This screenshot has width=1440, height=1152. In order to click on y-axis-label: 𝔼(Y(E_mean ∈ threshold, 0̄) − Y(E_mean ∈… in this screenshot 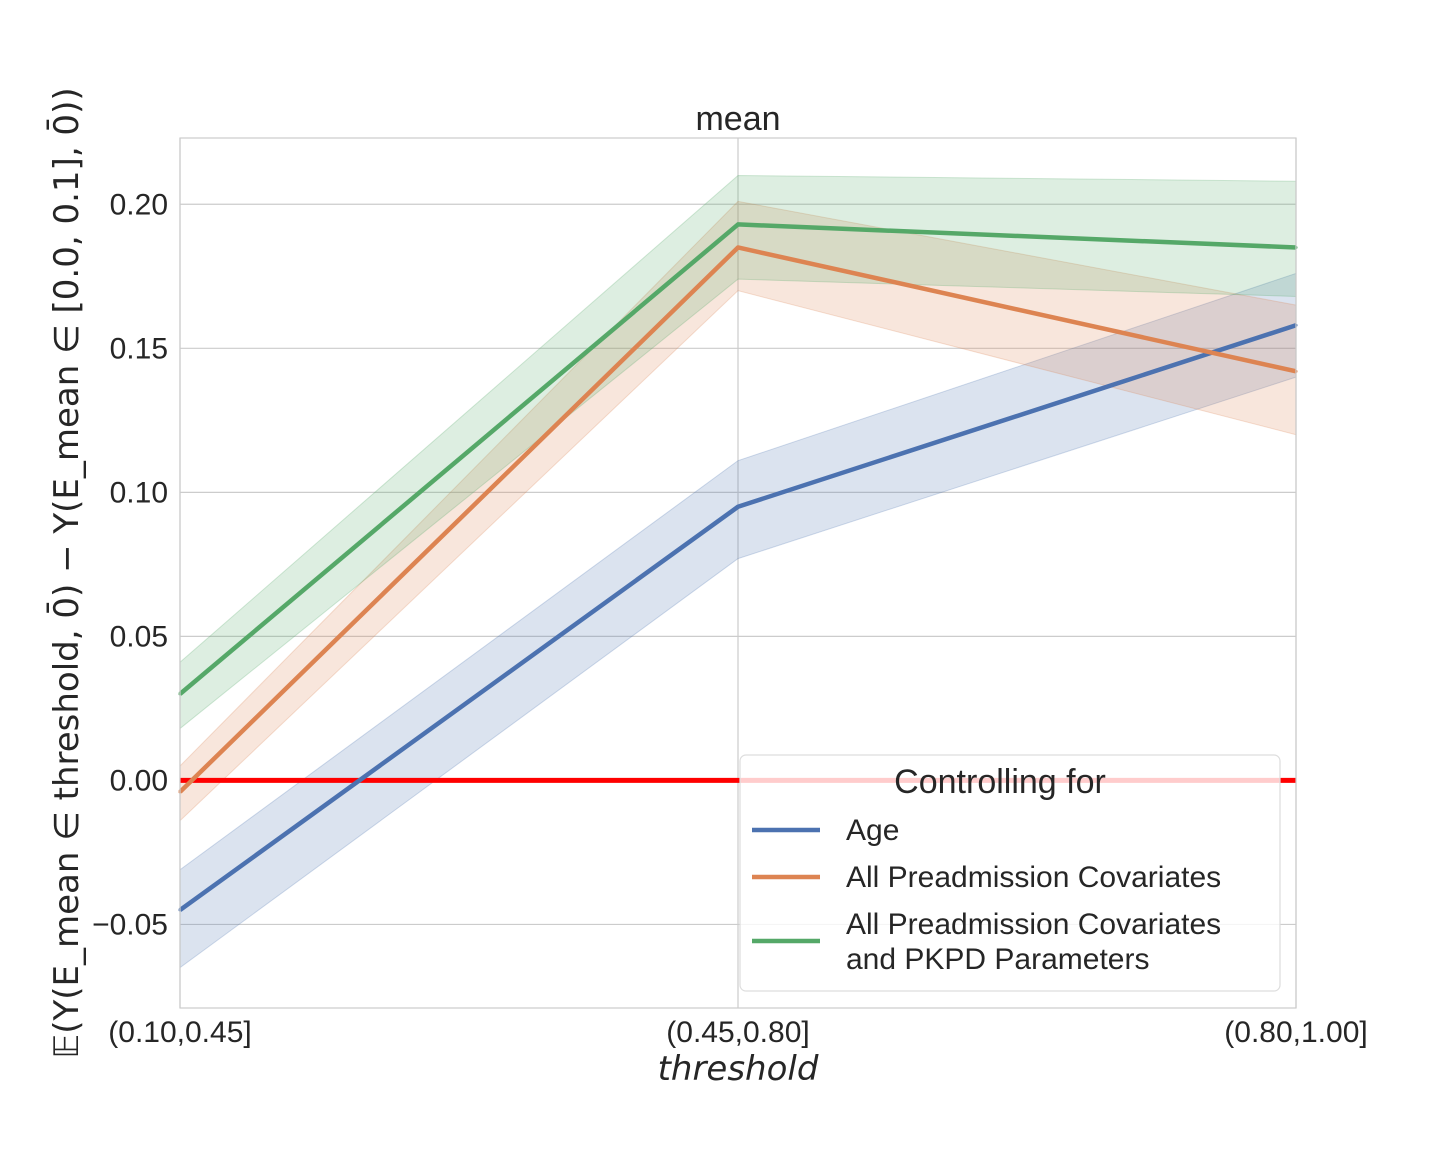, I will do `click(66, 572)`.